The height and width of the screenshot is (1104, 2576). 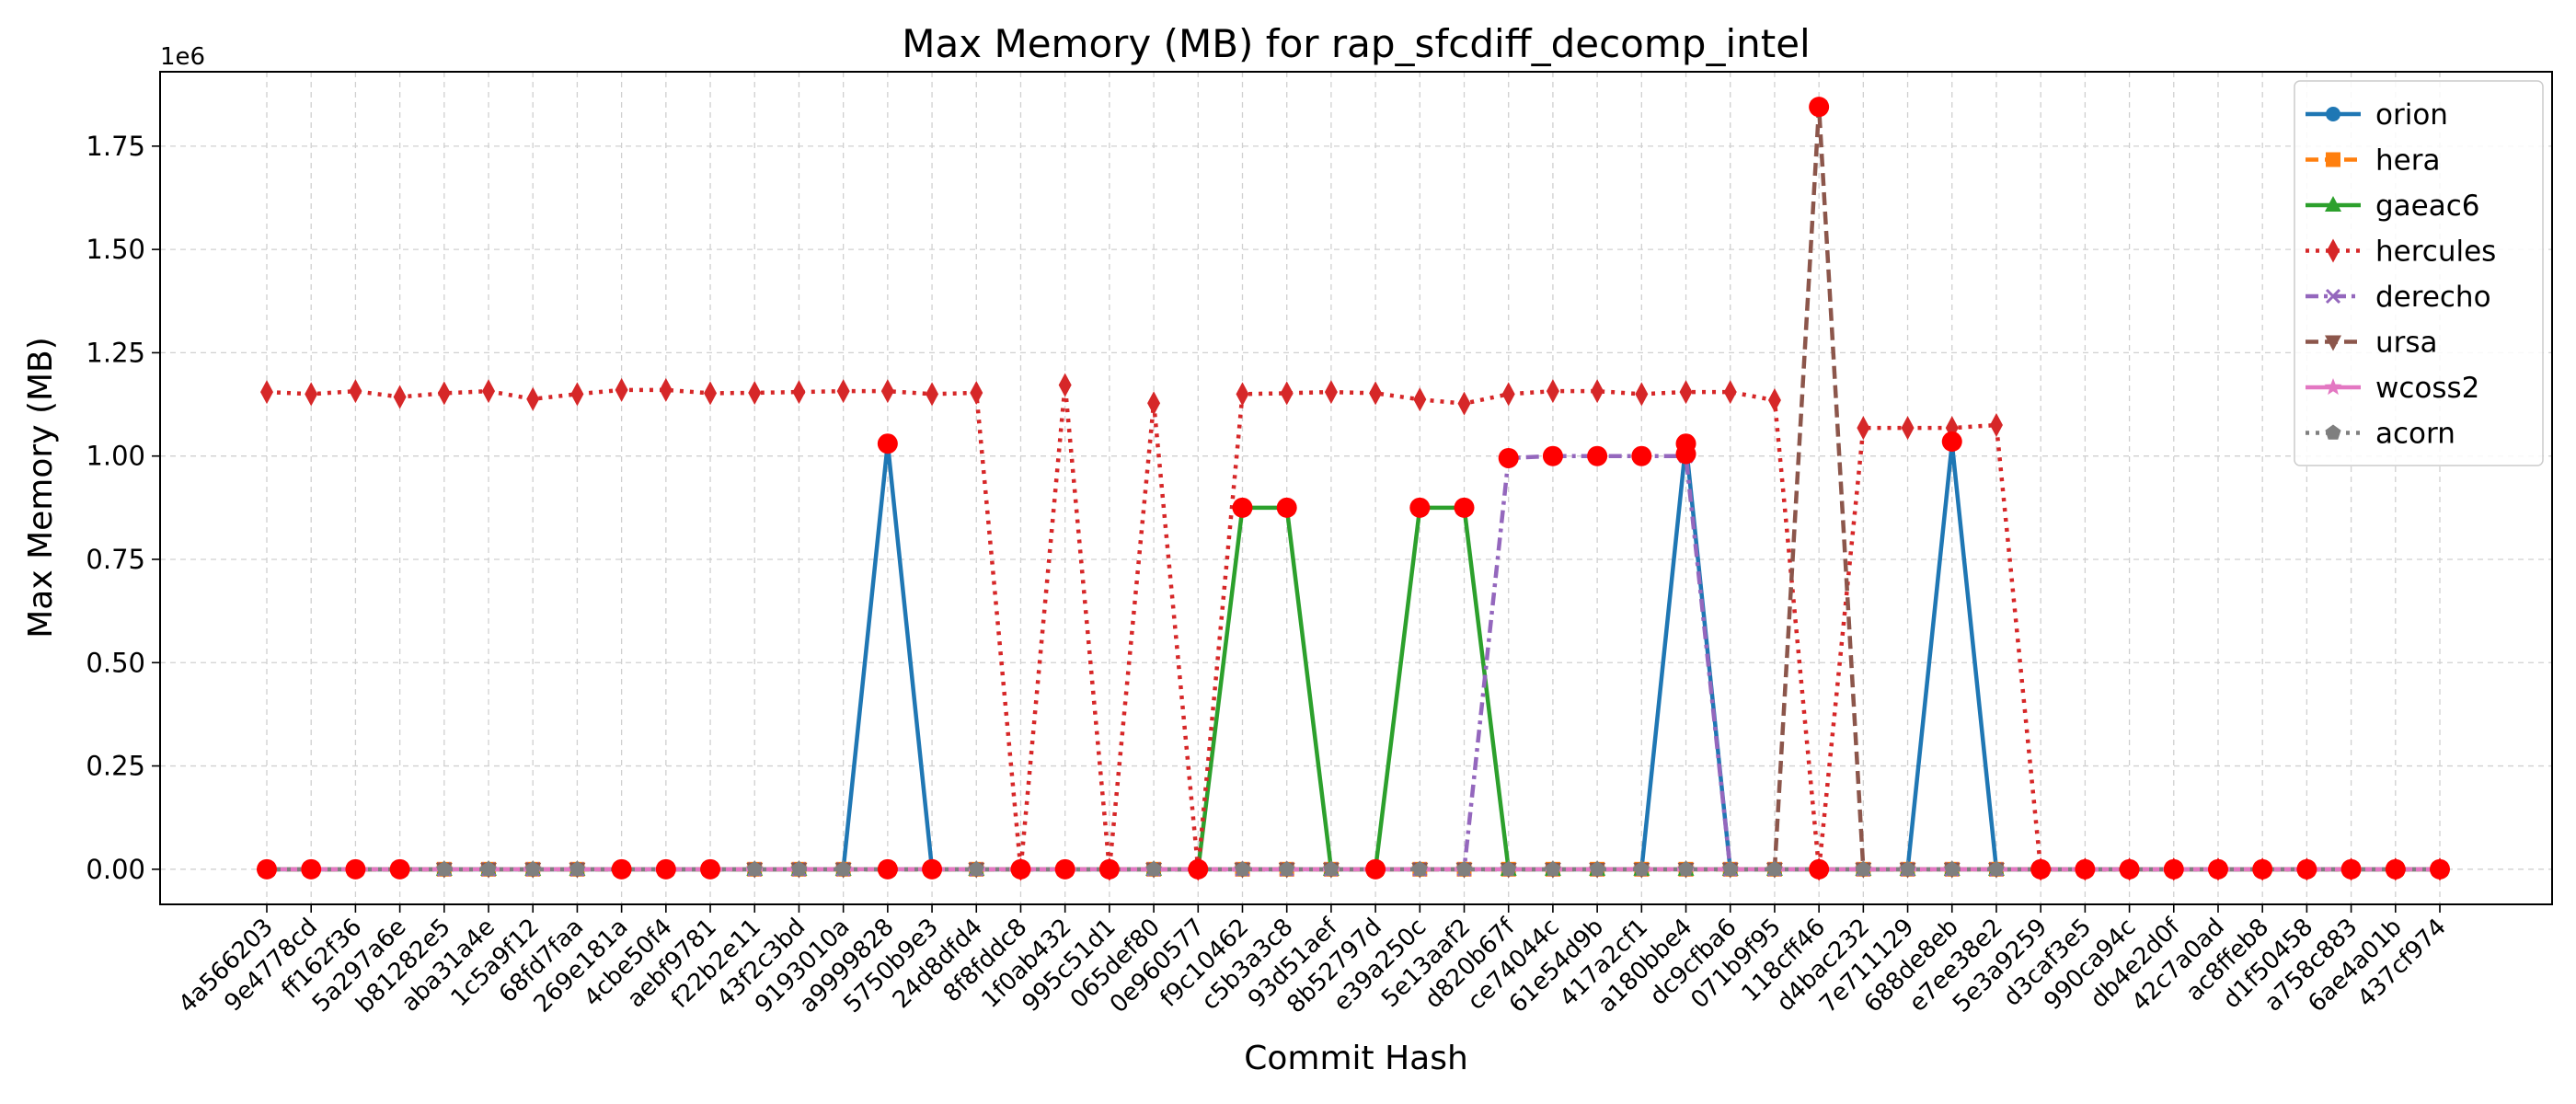 What do you see at coordinates (2333, 432) in the screenshot?
I see `legend-marker-acorn` at bounding box center [2333, 432].